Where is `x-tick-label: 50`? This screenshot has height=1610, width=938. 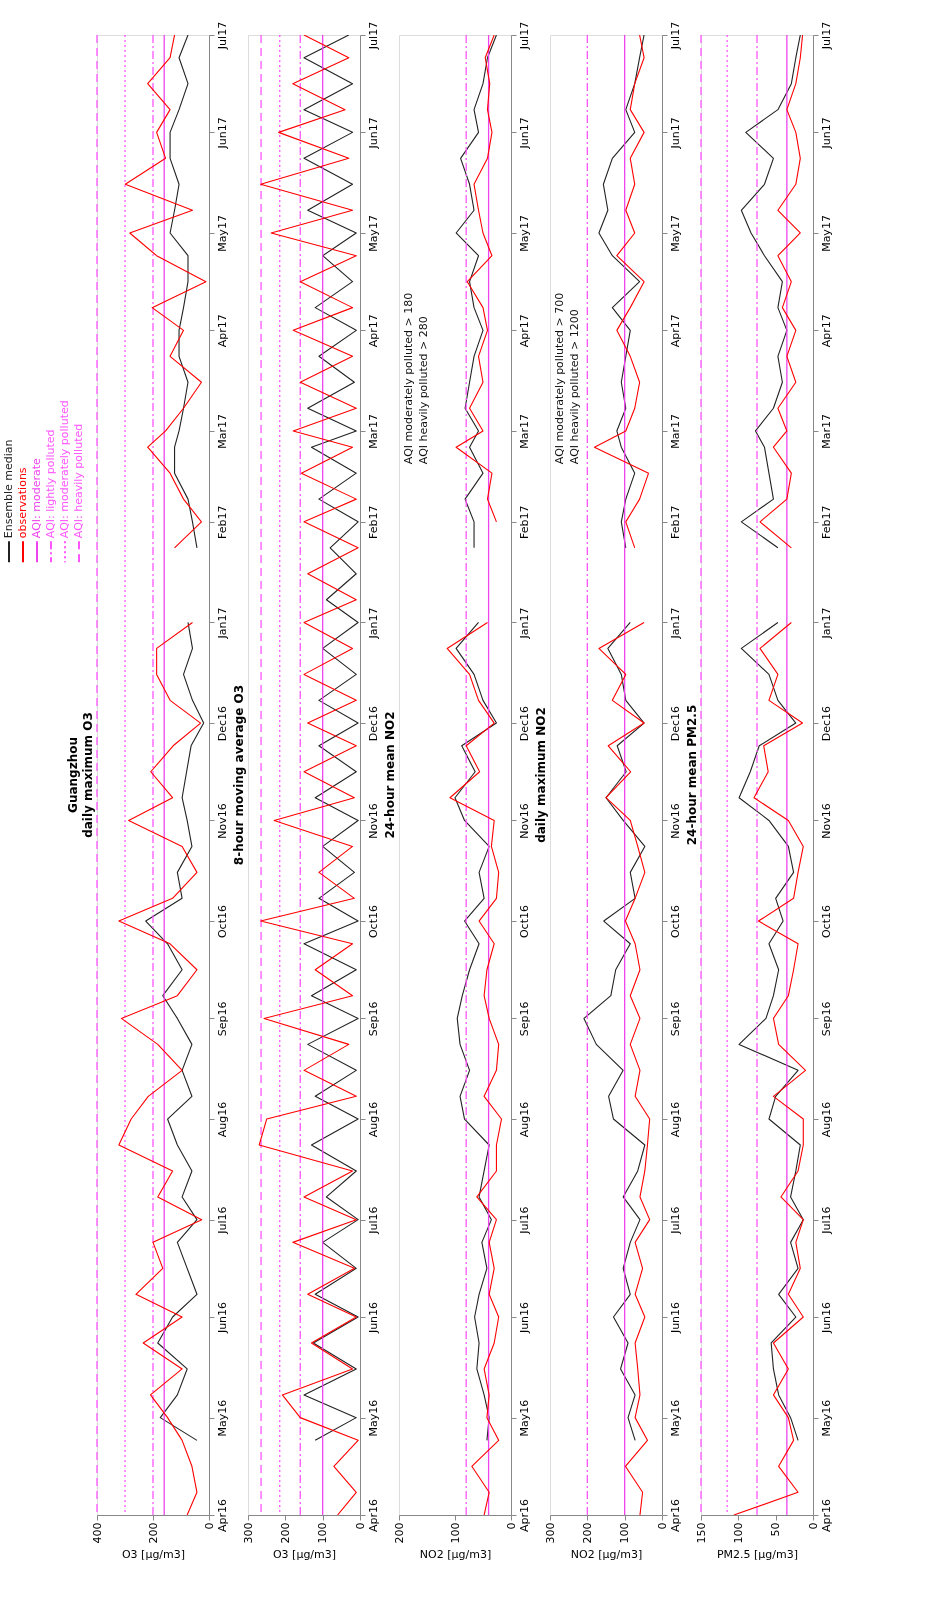
x-tick-label: 50 is located at coordinates (776, 1529).